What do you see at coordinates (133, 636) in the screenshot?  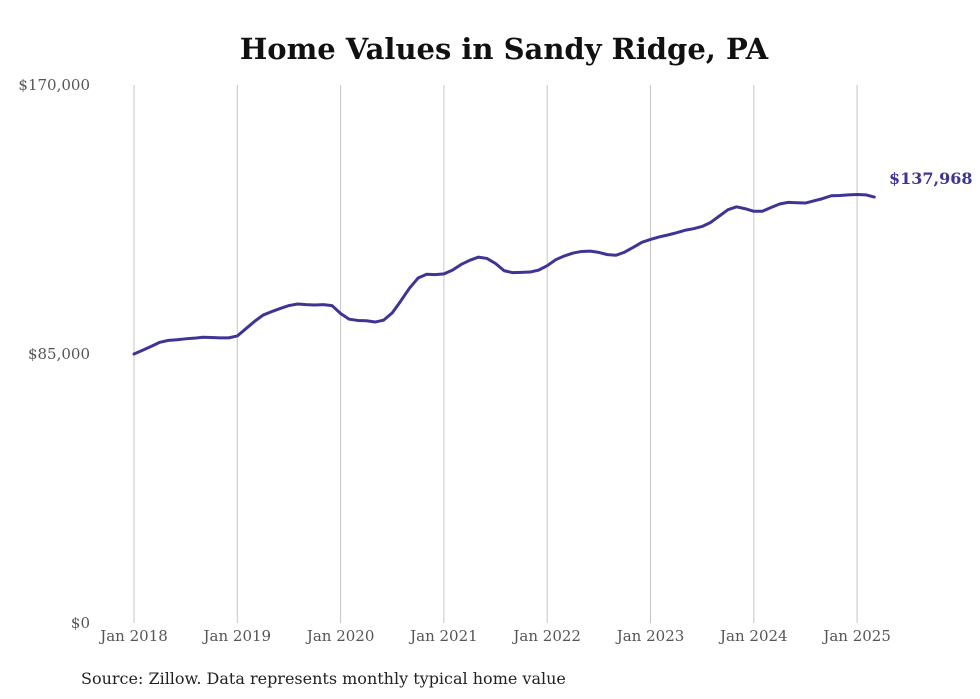 I see `x-tick-label: Jan 2018` at bounding box center [133, 636].